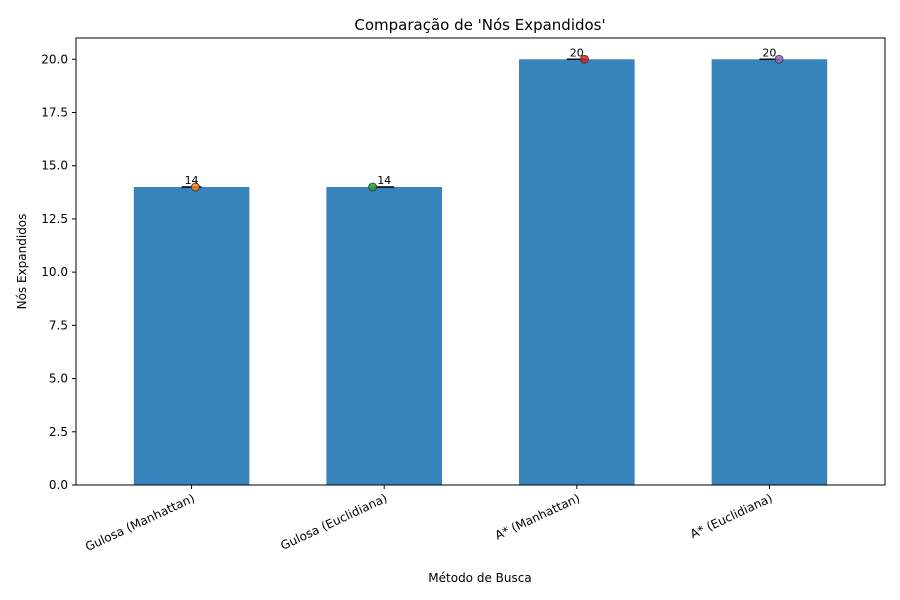 The width and height of the screenshot is (900, 600). What do you see at coordinates (58, 485) in the screenshot?
I see `y-tick-label: 0.0` at bounding box center [58, 485].